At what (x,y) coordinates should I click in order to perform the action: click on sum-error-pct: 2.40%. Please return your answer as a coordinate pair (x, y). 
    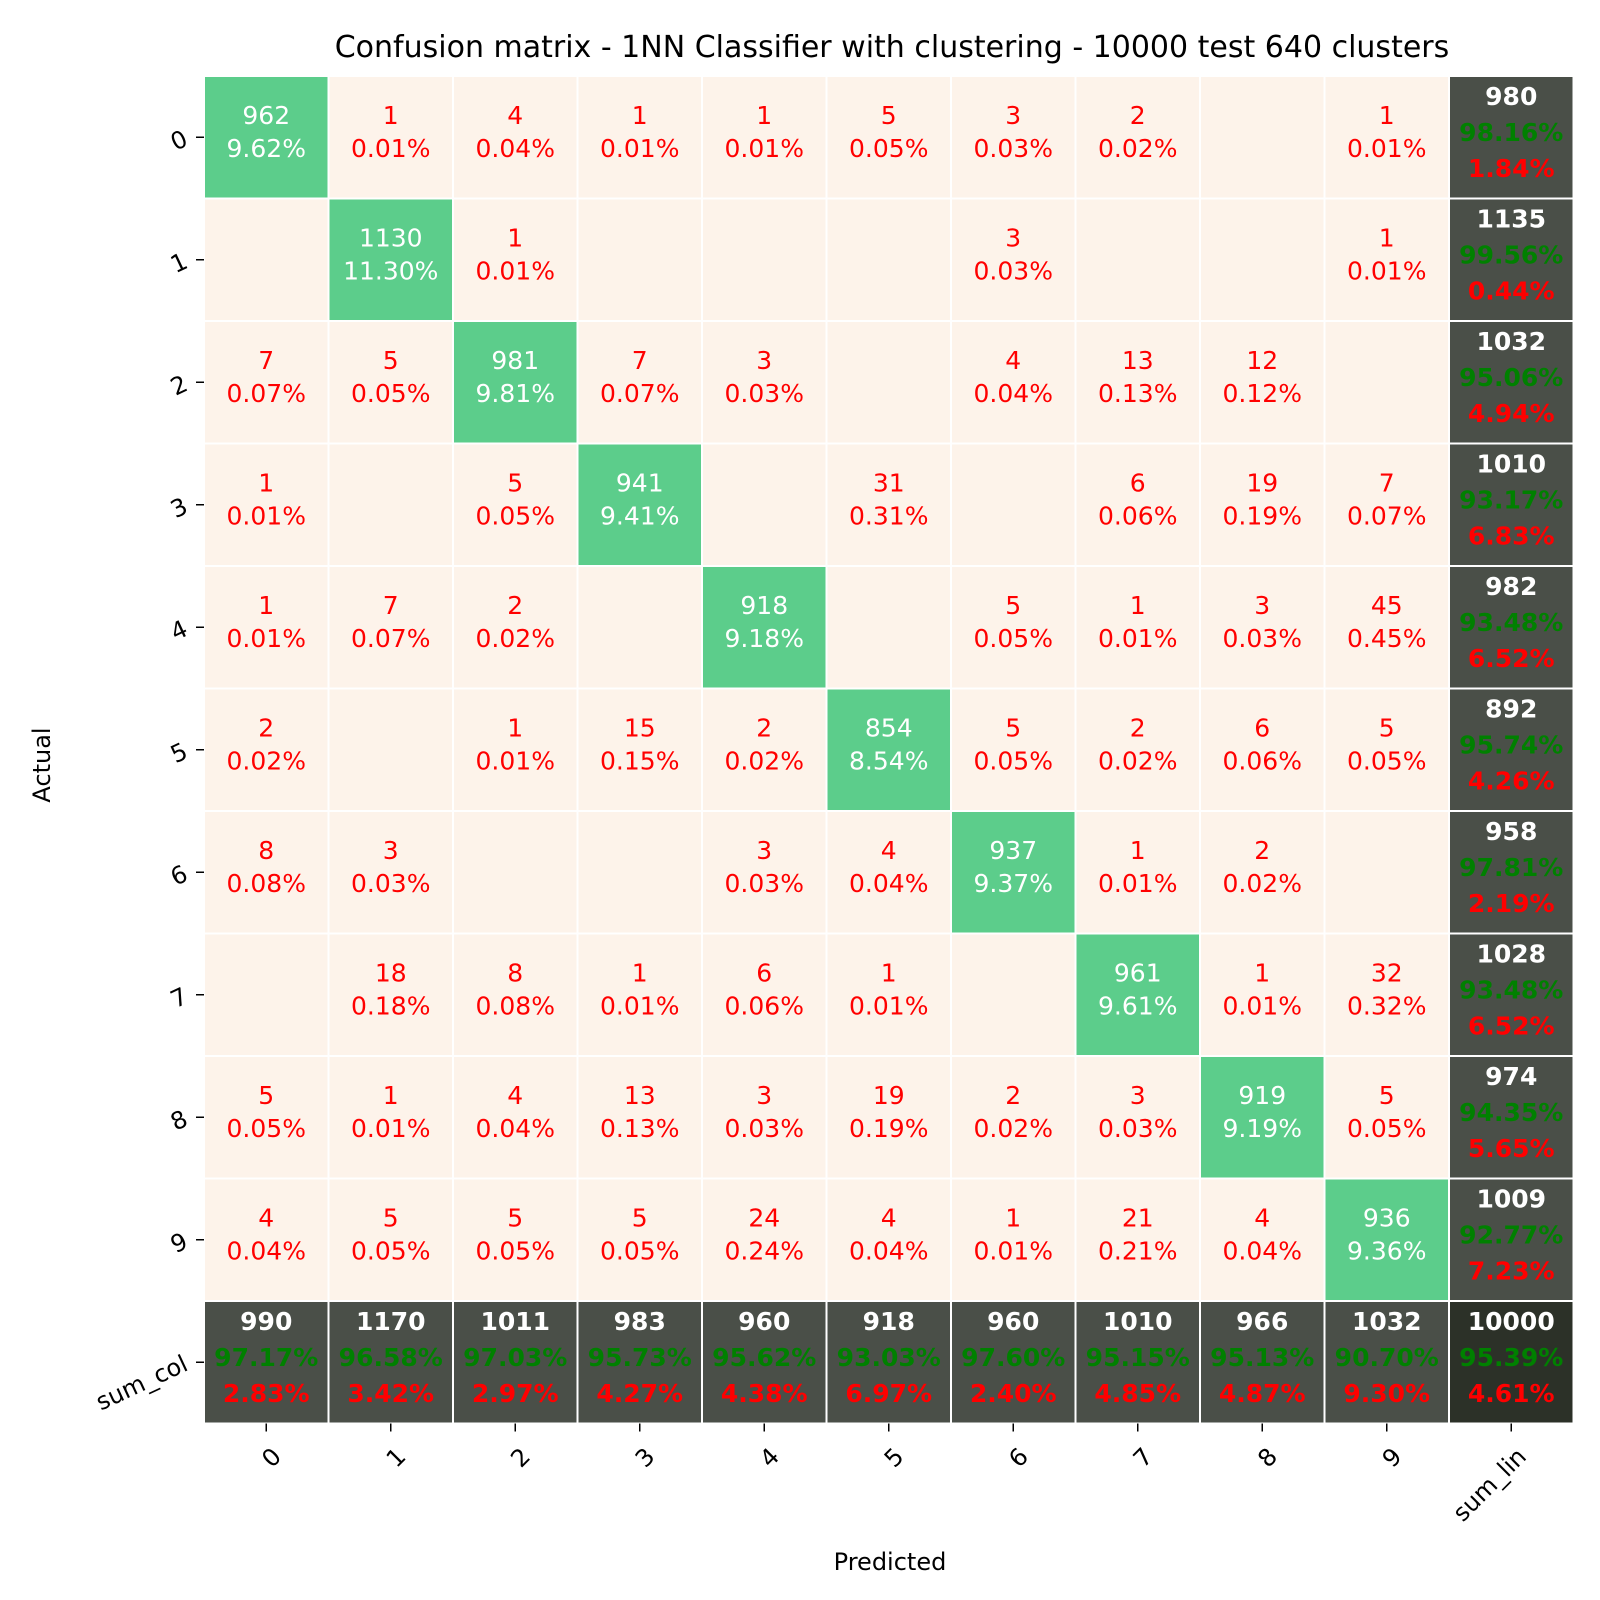
    Looking at the image, I should click on (1013, 1393).